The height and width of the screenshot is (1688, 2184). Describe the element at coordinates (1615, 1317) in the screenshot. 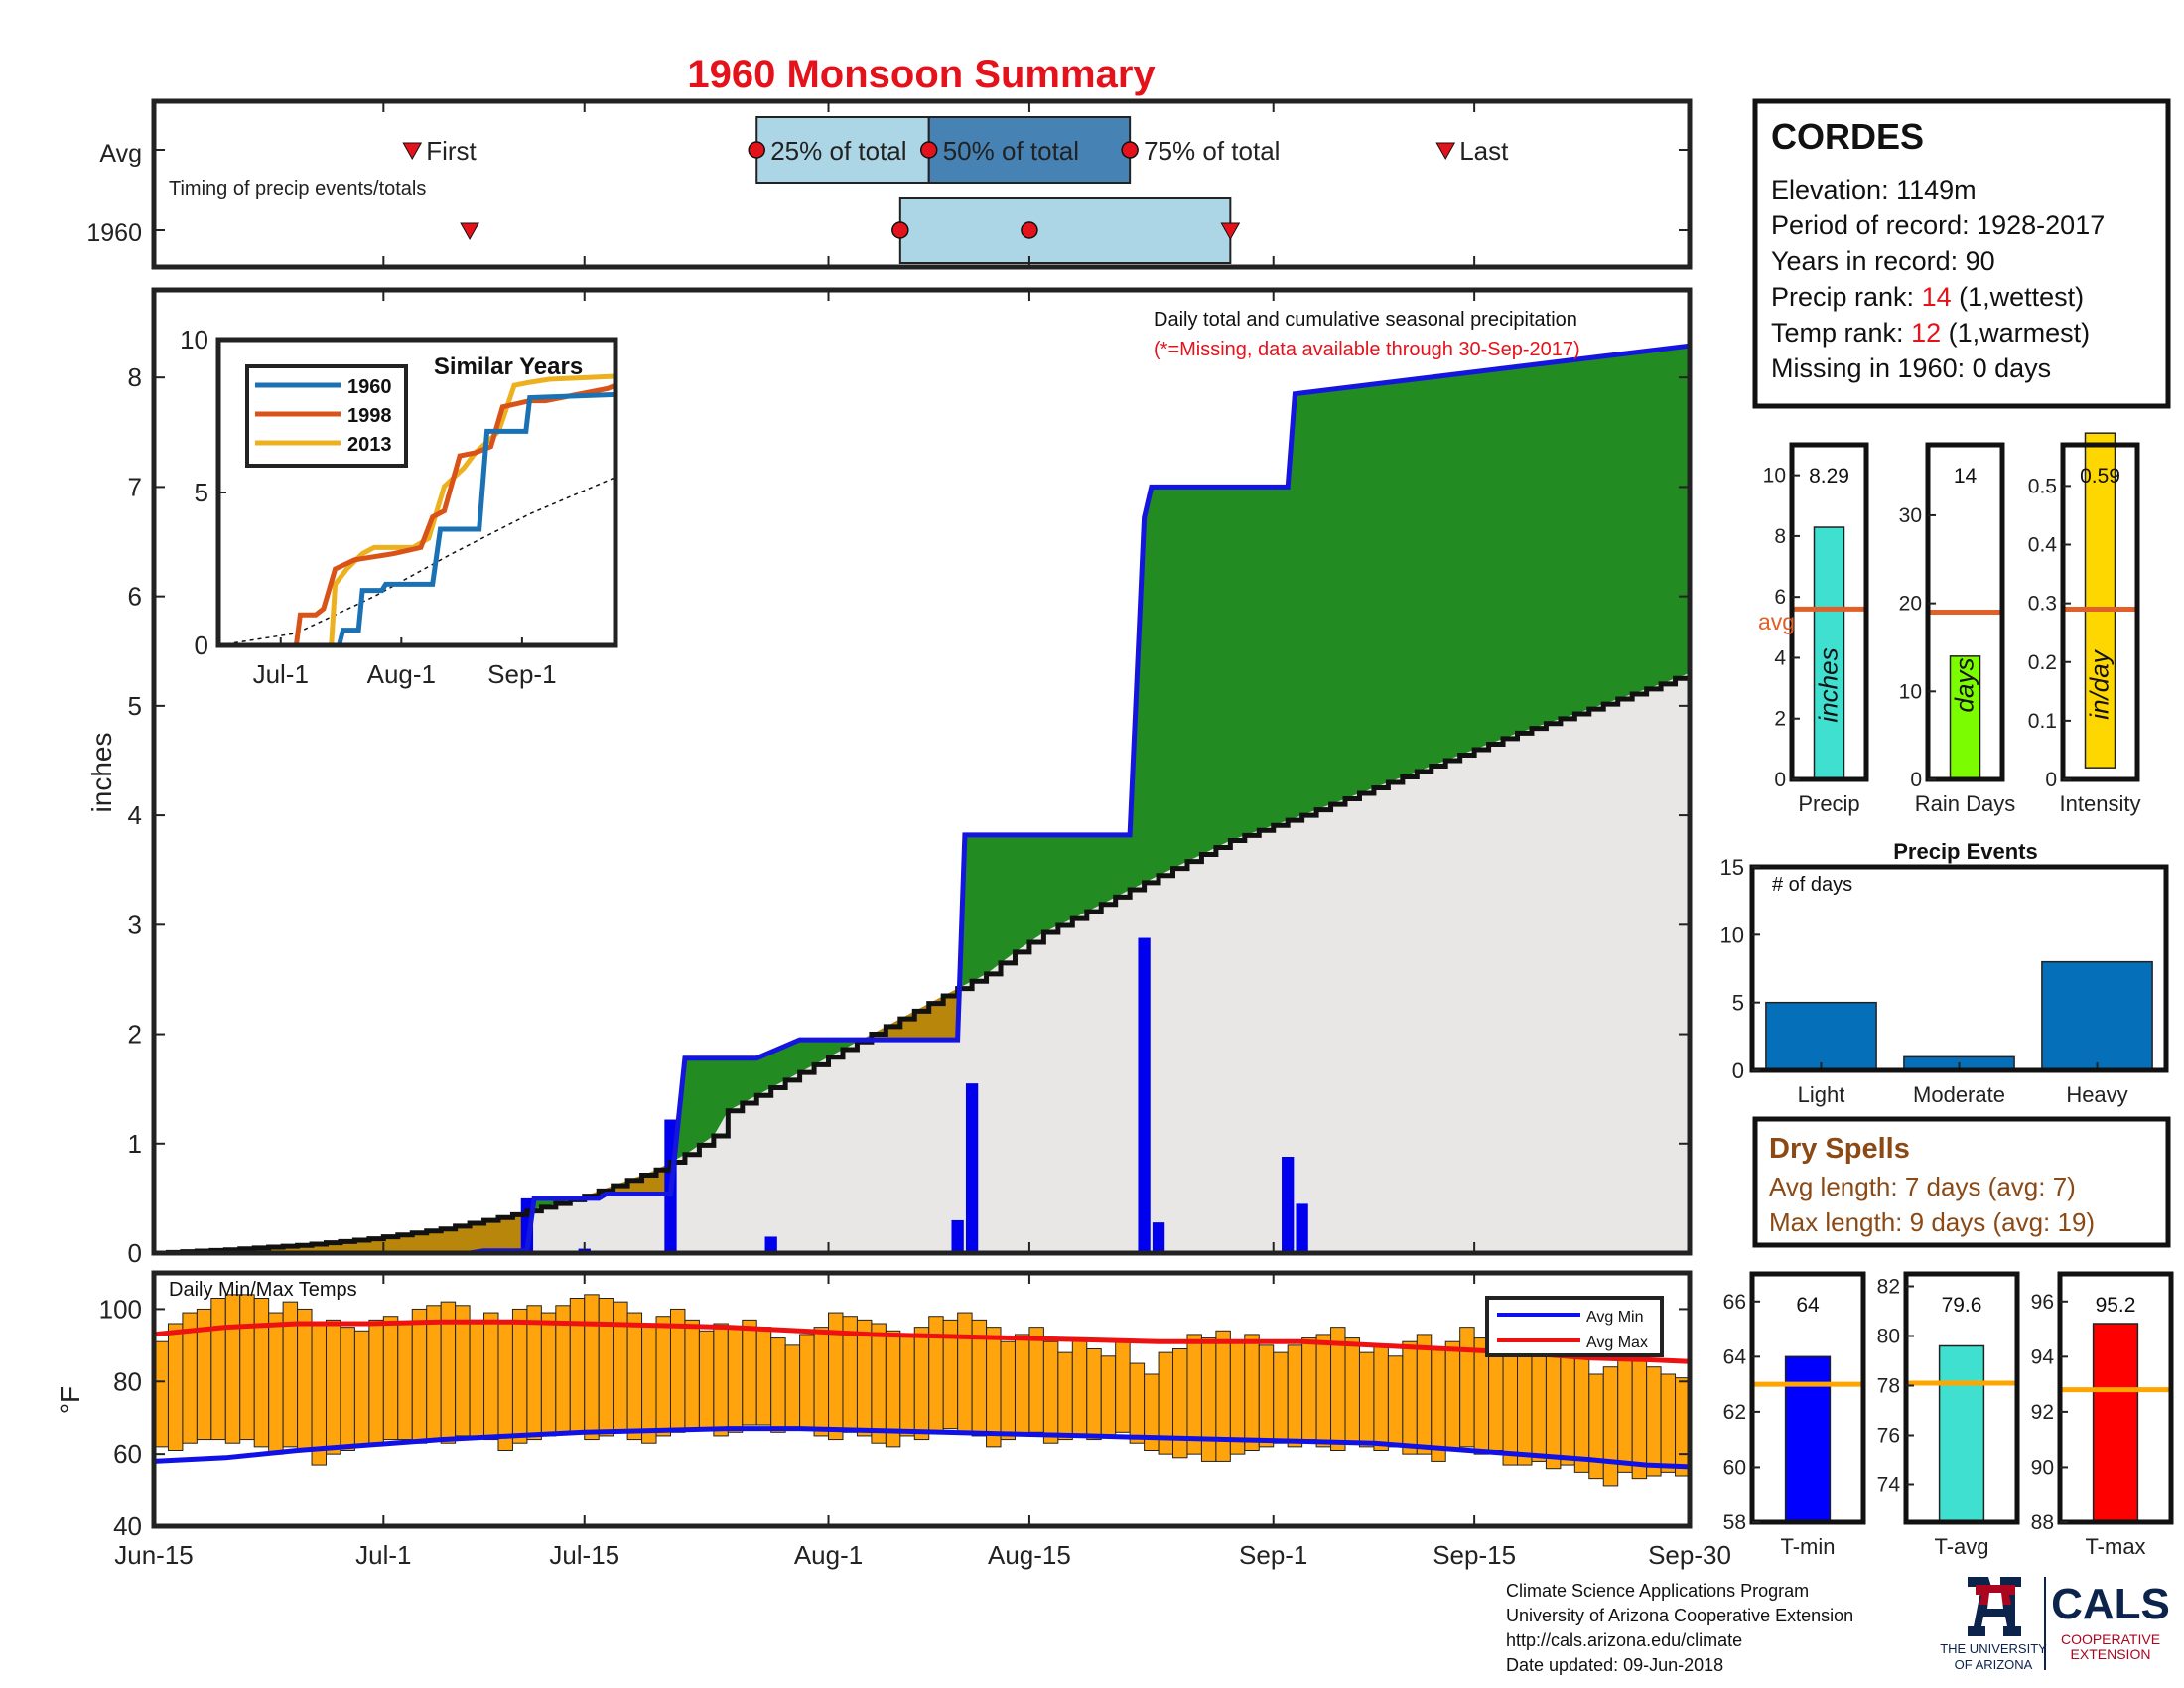

I see `legend-avg-min: Avg Min` at that location.